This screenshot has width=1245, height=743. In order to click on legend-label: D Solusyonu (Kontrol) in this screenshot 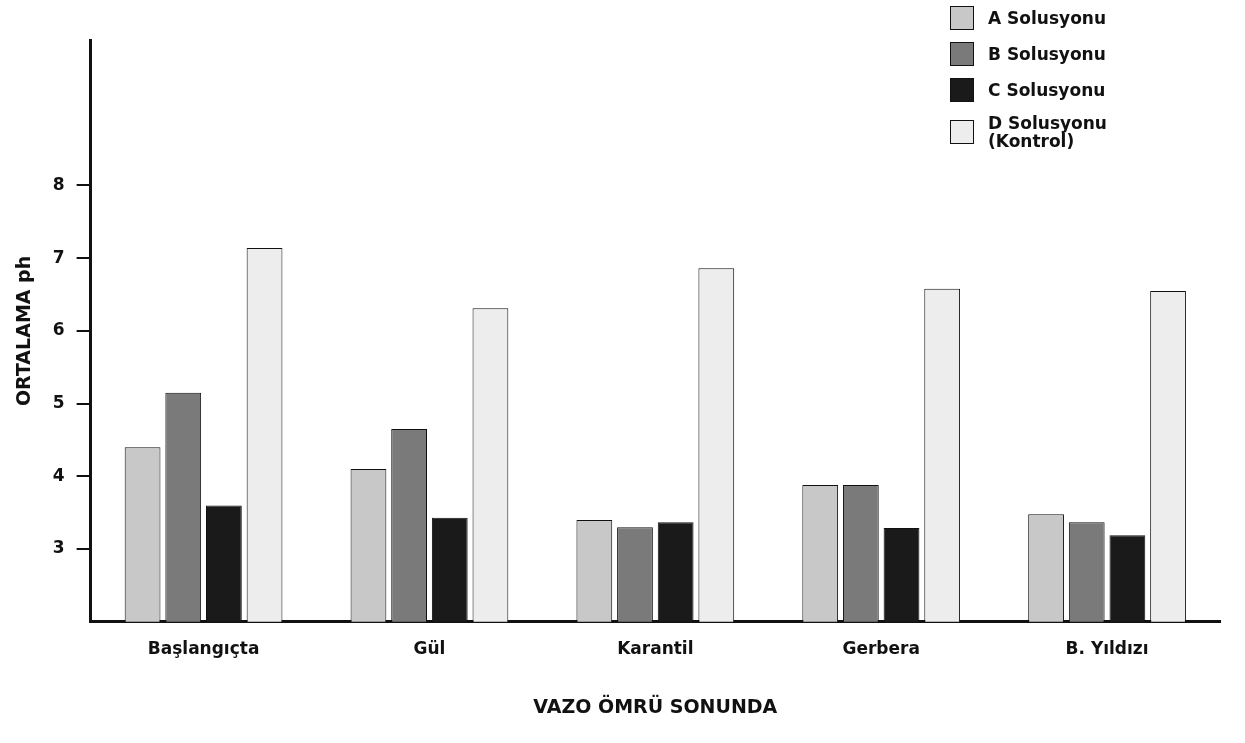, I will do `click(1048, 132)`.